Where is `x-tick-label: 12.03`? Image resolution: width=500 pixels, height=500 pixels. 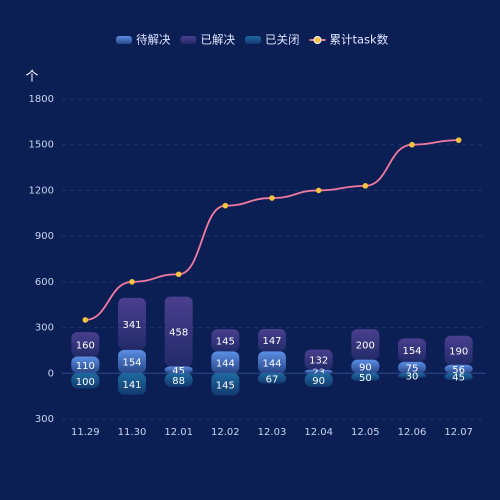 x-tick-label: 12.03 is located at coordinates (272, 432).